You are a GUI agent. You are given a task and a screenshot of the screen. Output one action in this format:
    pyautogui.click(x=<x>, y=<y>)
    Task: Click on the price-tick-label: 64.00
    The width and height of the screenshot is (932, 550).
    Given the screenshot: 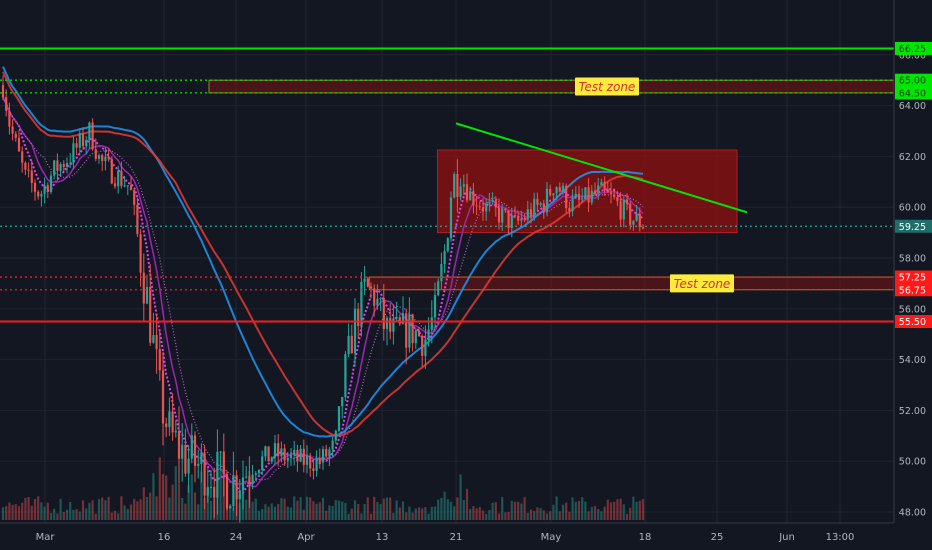 What is the action you would take?
    pyautogui.click(x=912, y=106)
    